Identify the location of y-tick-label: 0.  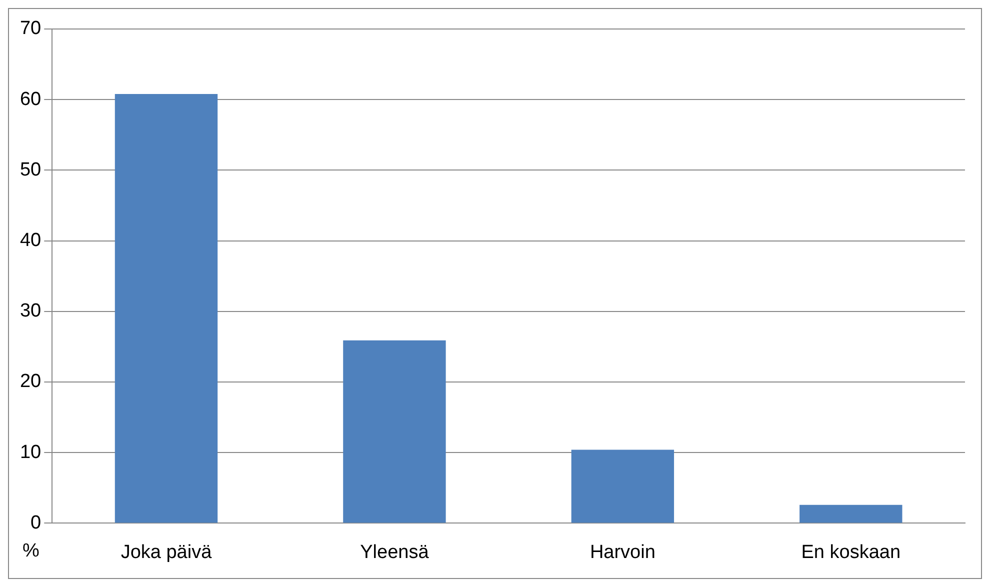
(36, 523).